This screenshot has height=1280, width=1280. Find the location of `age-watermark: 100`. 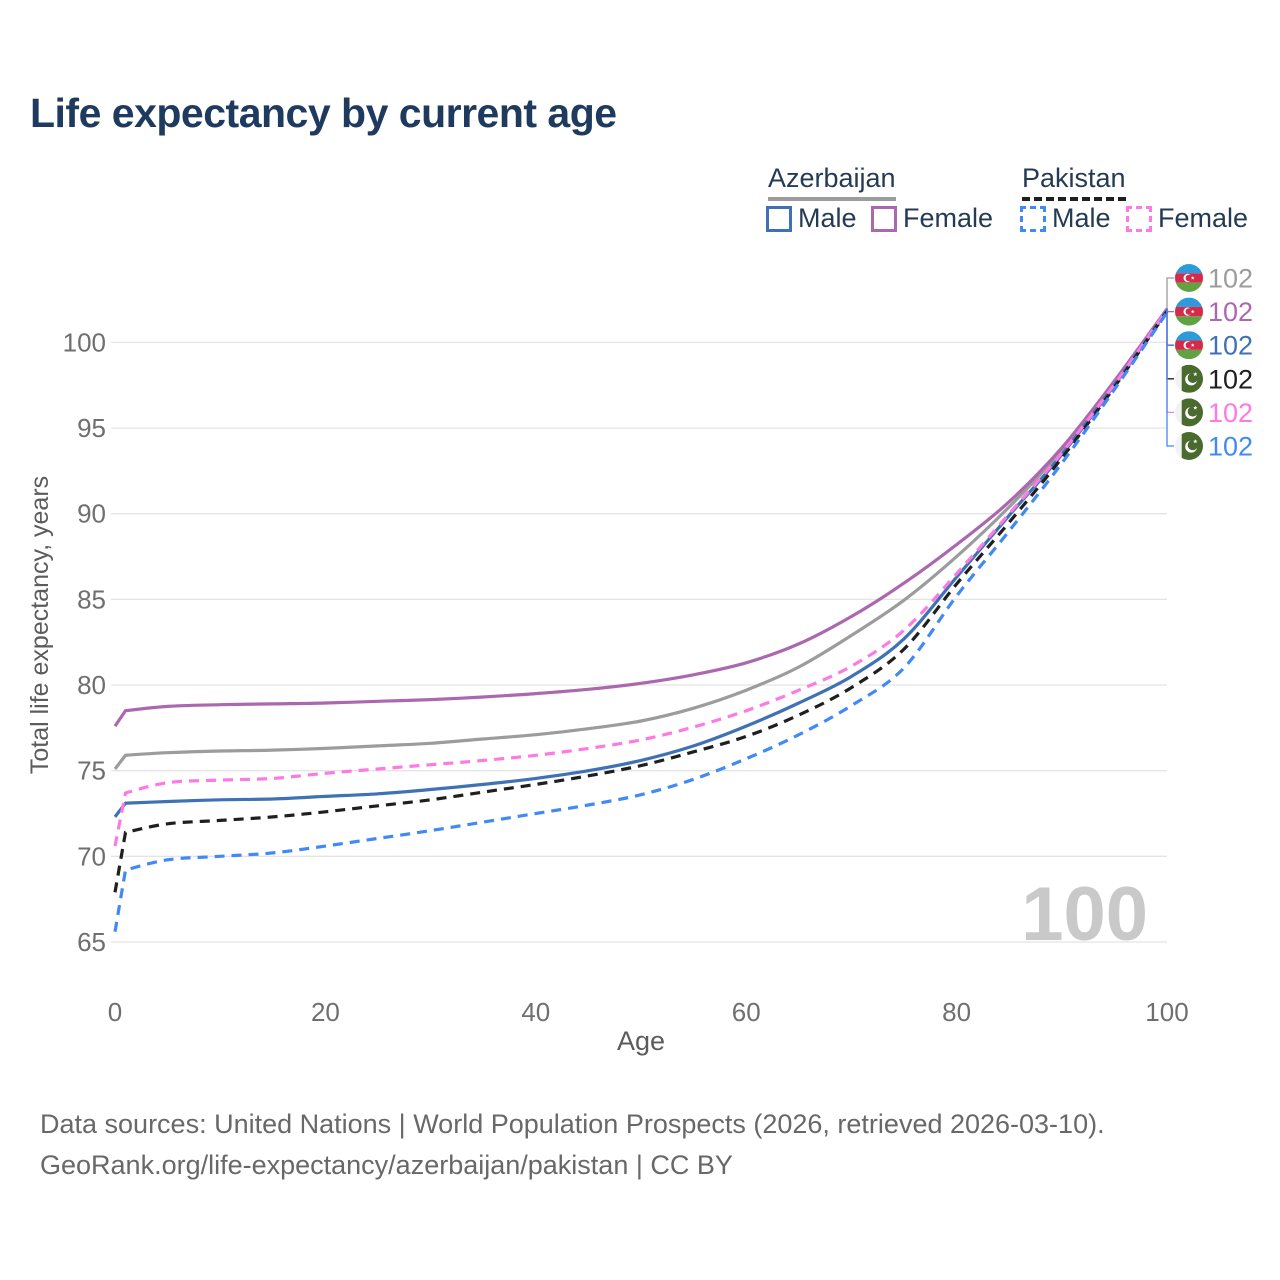

age-watermark: 100 is located at coordinates (1084, 914).